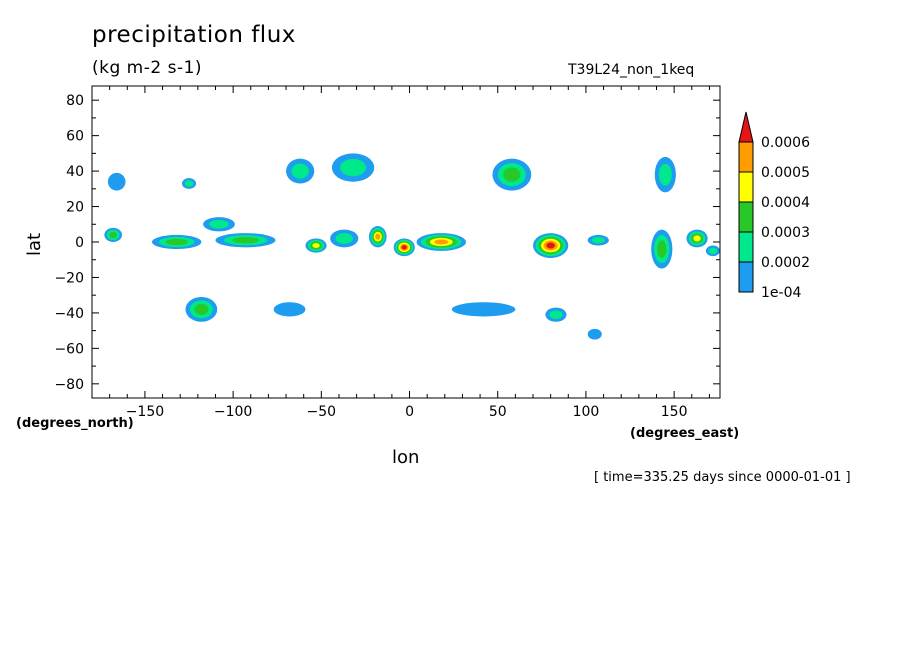 The width and height of the screenshot is (904, 654). What do you see at coordinates (781, 293) in the screenshot?
I see `colorbar-label: 1e-04` at bounding box center [781, 293].